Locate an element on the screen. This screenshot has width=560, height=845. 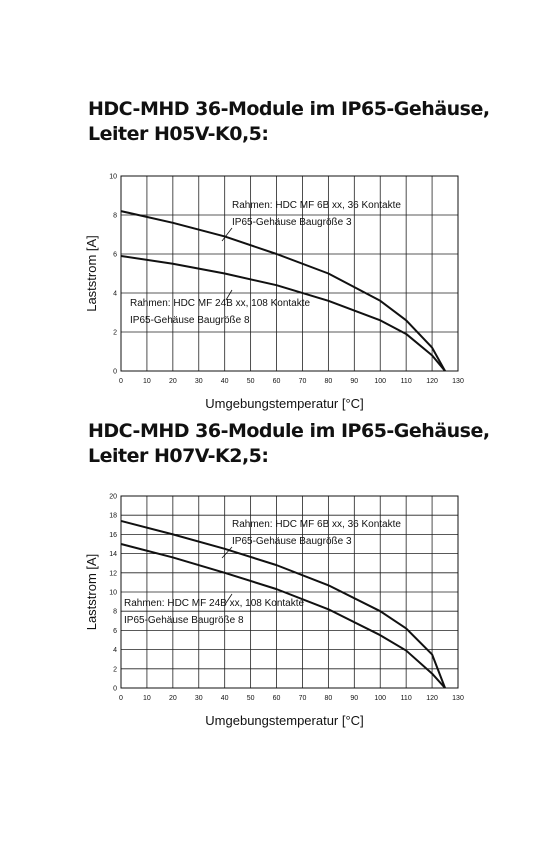
chart-title: Leiter H07V-K2,5: is located at coordinates (178, 456).